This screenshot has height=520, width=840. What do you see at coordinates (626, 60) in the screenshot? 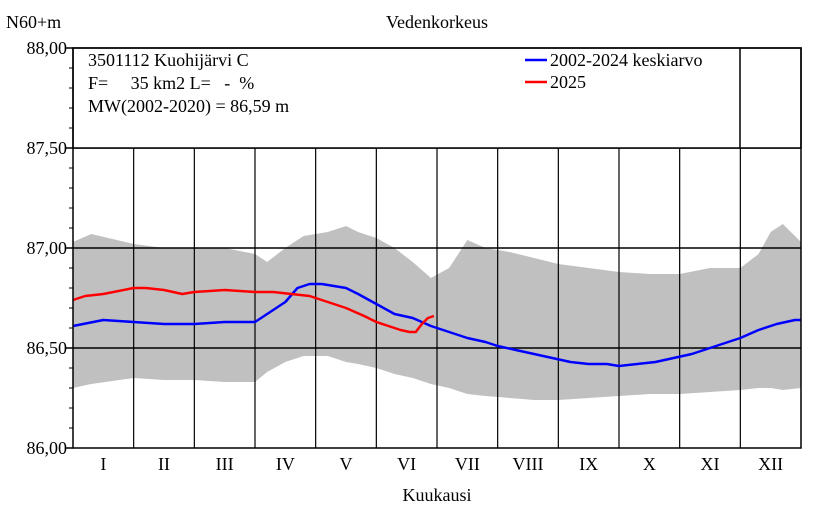
I see `legend-label-mean: 2002-2024 keskiarvo` at bounding box center [626, 60].